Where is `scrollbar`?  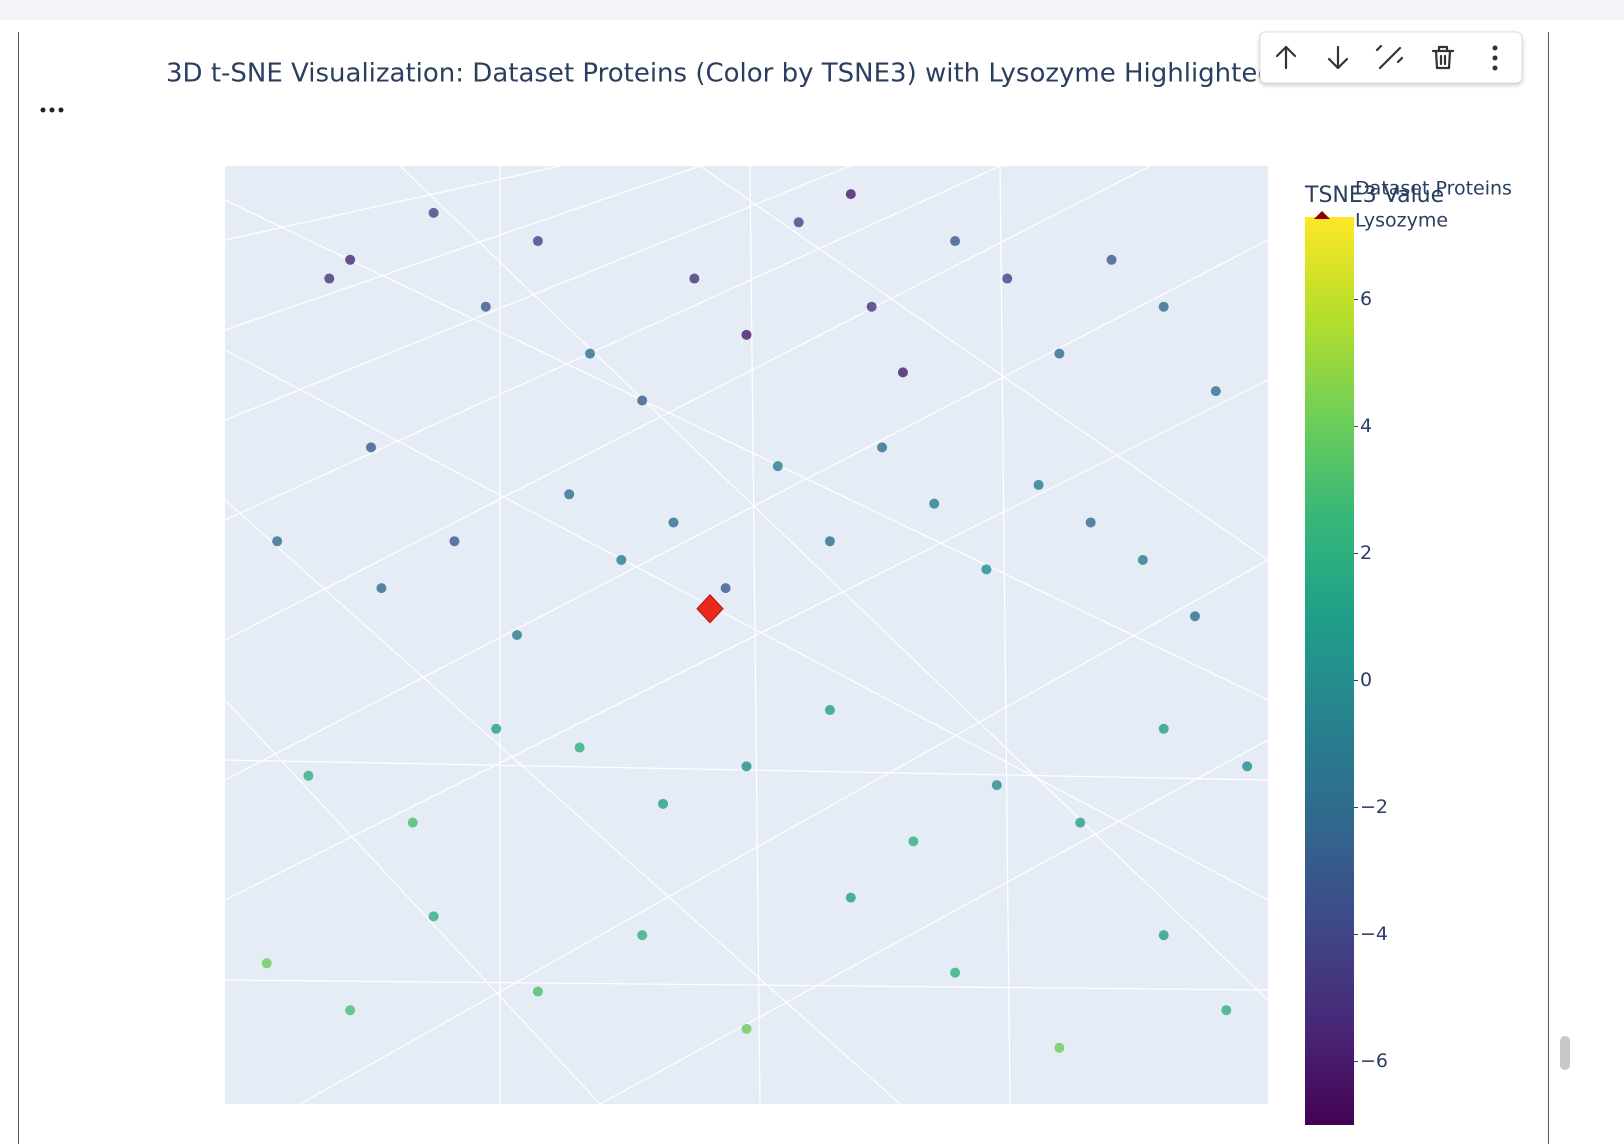 scrollbar is located at coordinates (1565, 1053).